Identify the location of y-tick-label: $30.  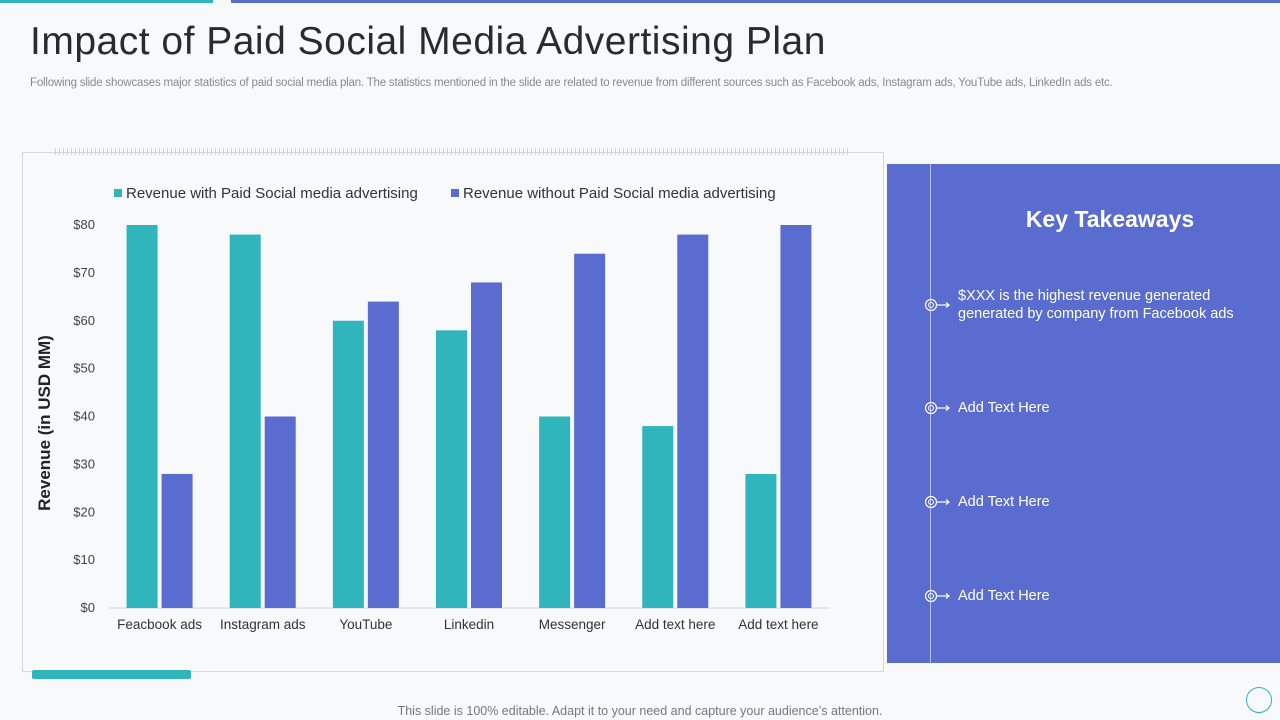
(84, 463).